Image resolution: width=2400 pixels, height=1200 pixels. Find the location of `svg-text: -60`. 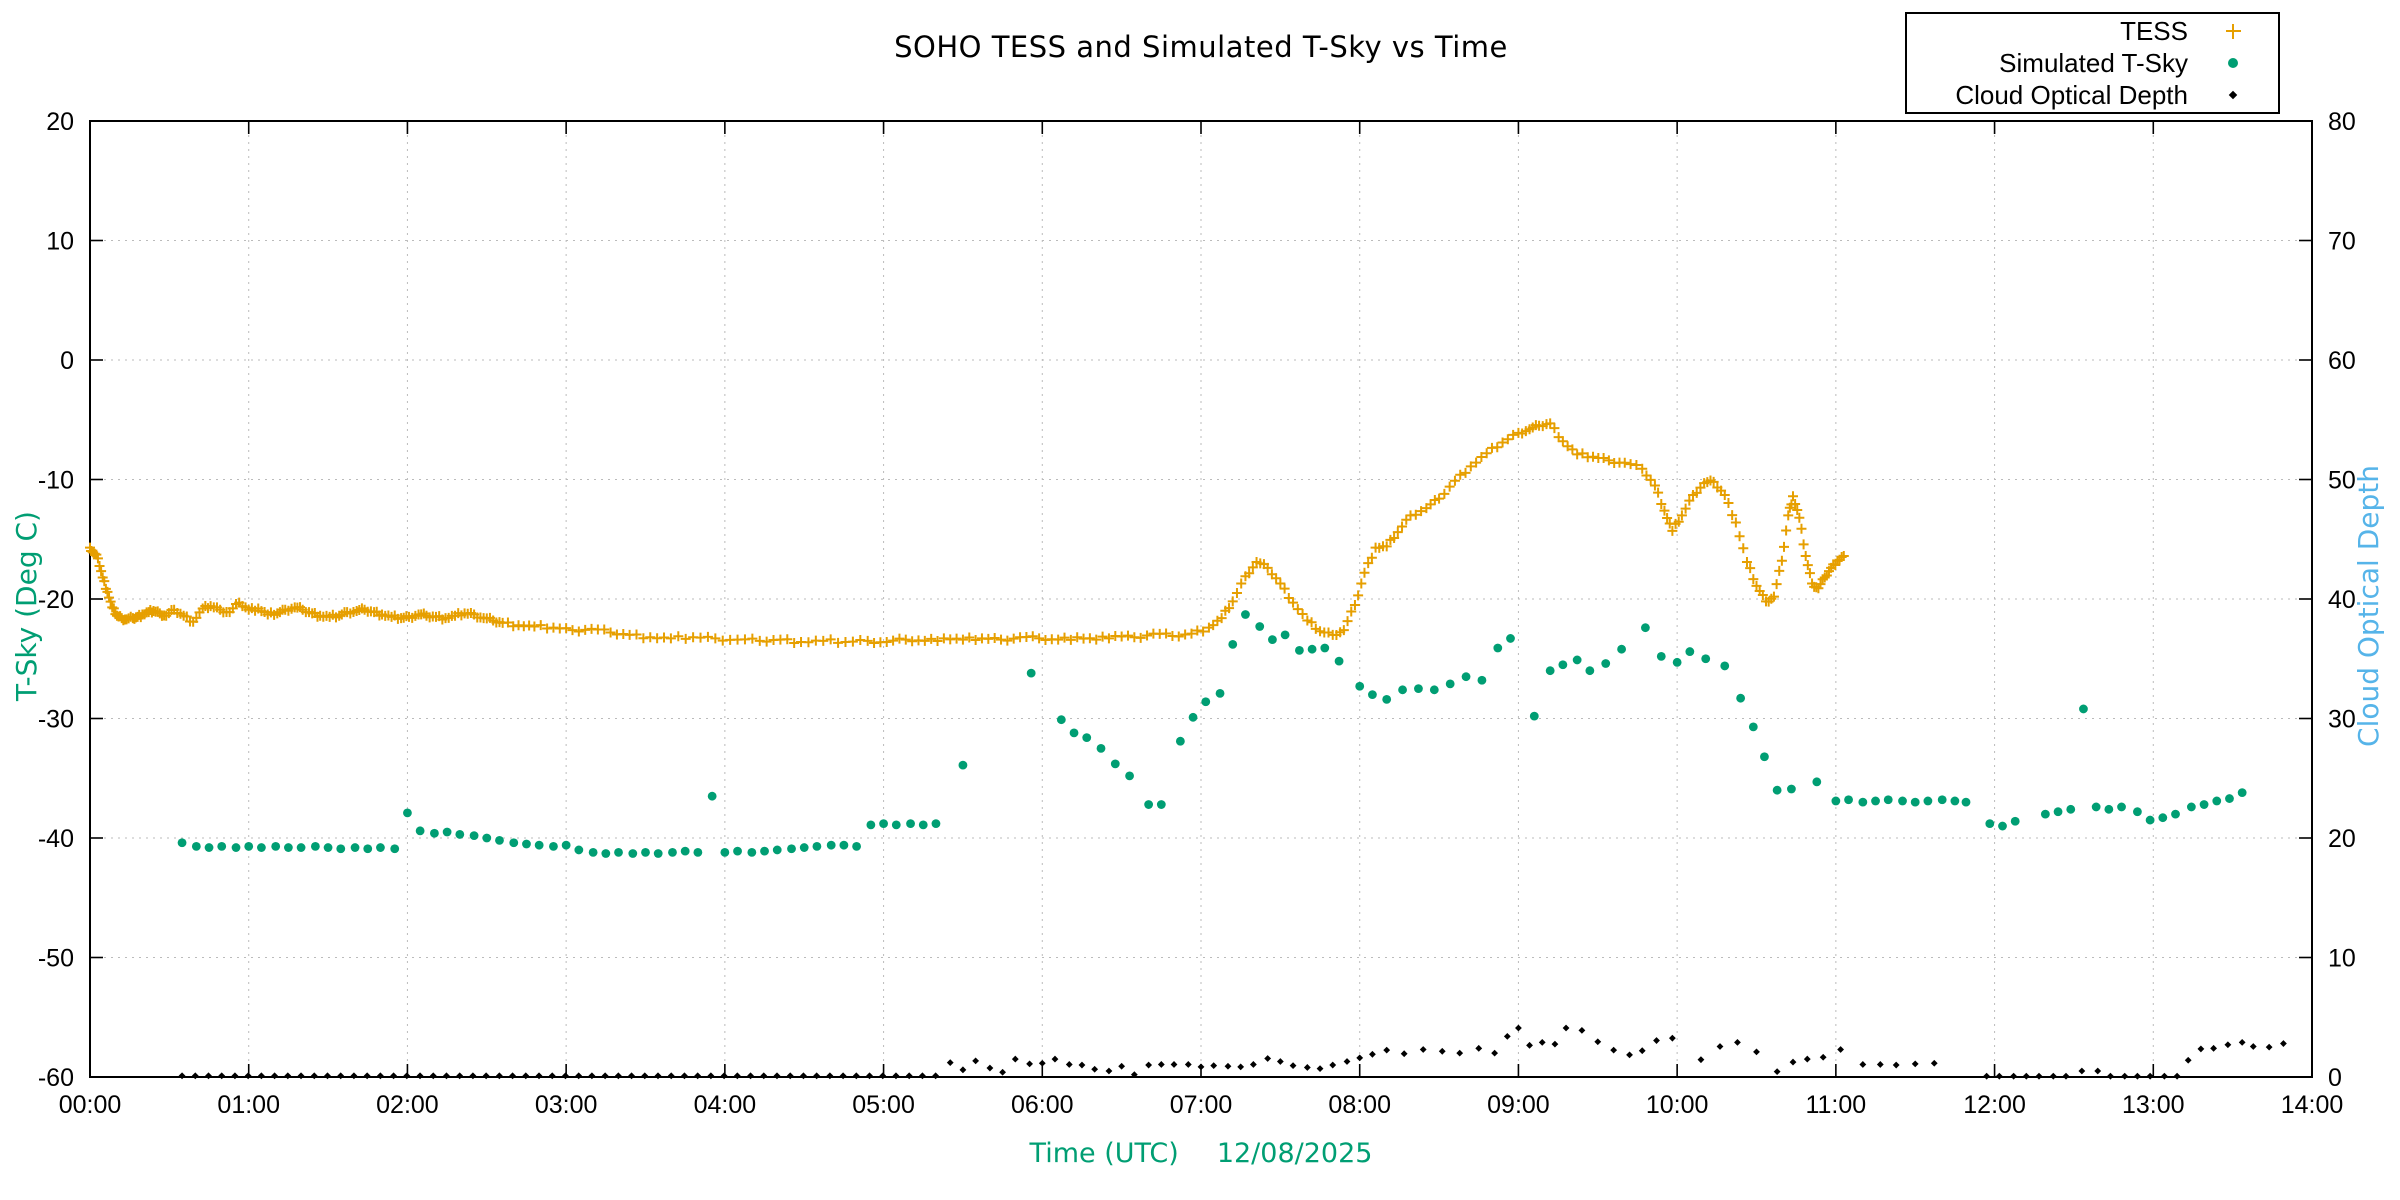

svg-text: -60 is located at coordinates (56, 1078).